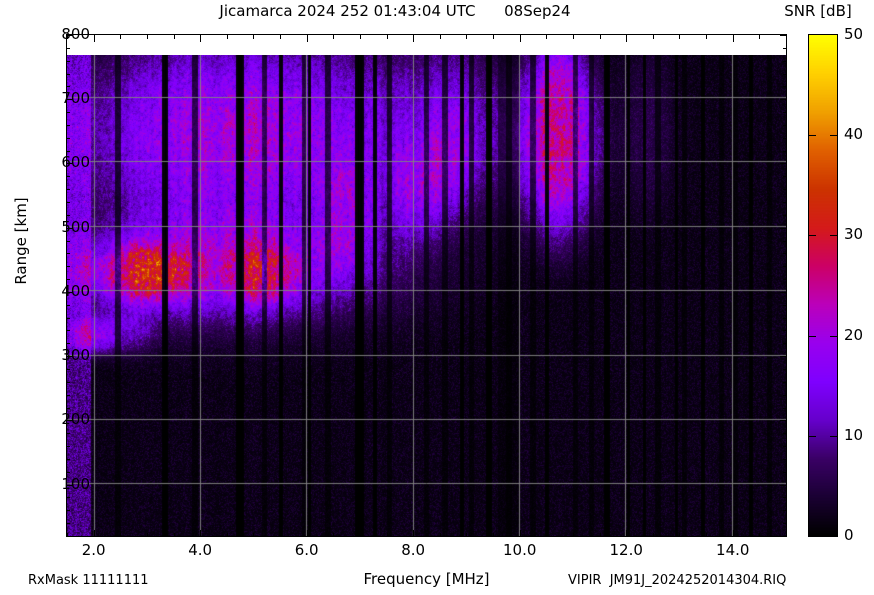 This screenshot has height=595, width=874. What do you see at coordinates (75, 98) in the screenshot?
I see `y-tick-label: 700` at bounding box center [75, 98].